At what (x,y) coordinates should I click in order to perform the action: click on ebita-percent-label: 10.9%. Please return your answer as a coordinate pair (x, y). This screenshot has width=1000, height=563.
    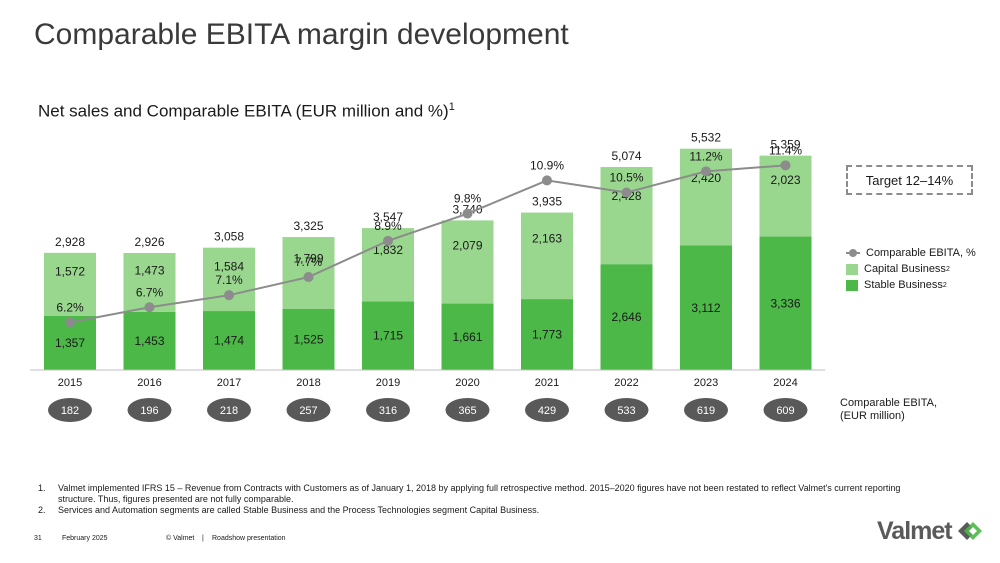
    Looking at the image, I should click on (547, 165).